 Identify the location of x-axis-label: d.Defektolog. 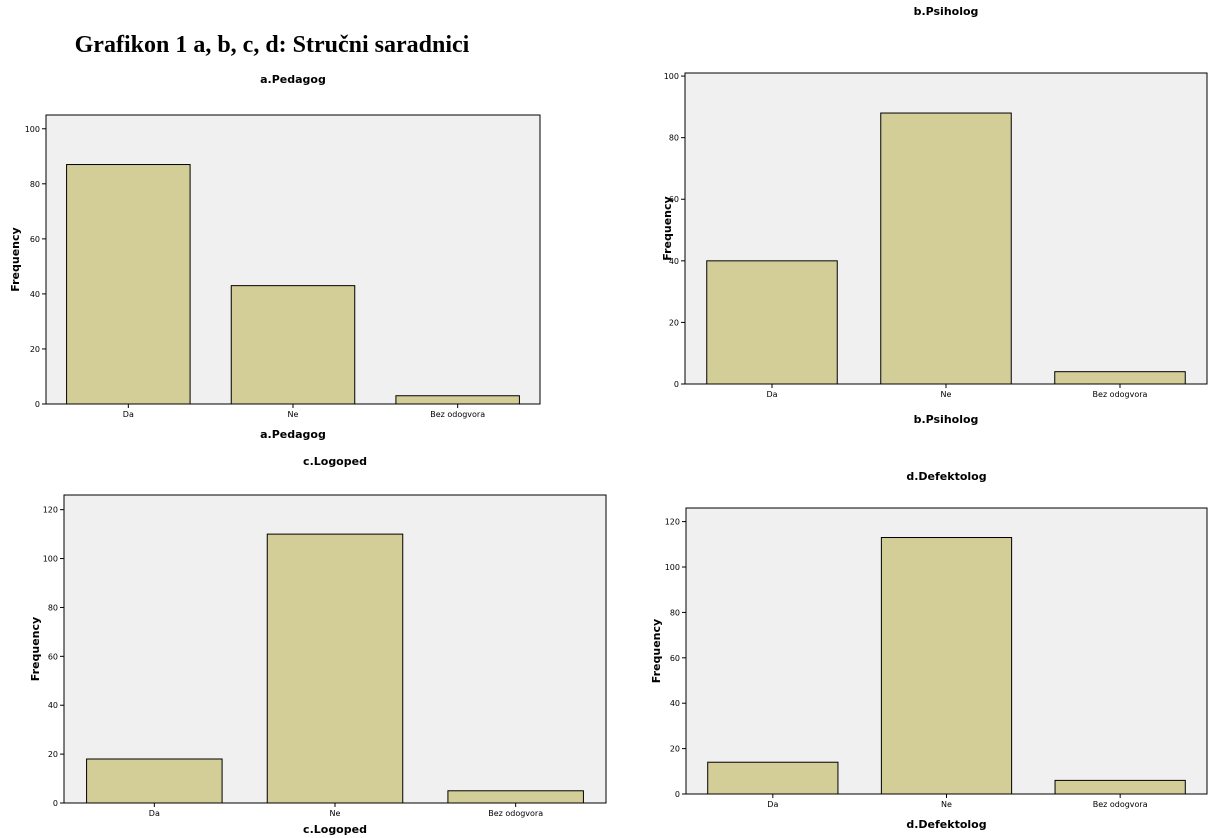
(946, 824).